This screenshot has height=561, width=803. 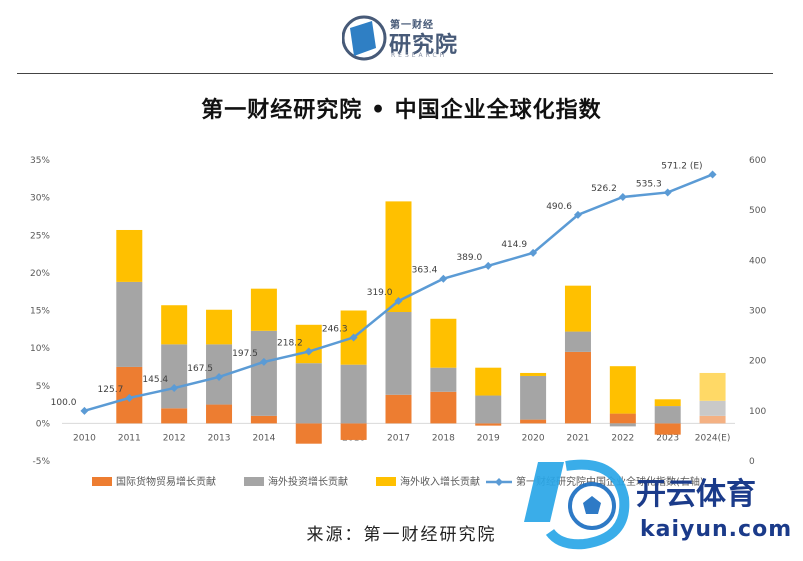 What do you see at coordinates (559, 207) in the screenshot?
I see `index-data-label: 490.6` at bounding box center [559, 207].